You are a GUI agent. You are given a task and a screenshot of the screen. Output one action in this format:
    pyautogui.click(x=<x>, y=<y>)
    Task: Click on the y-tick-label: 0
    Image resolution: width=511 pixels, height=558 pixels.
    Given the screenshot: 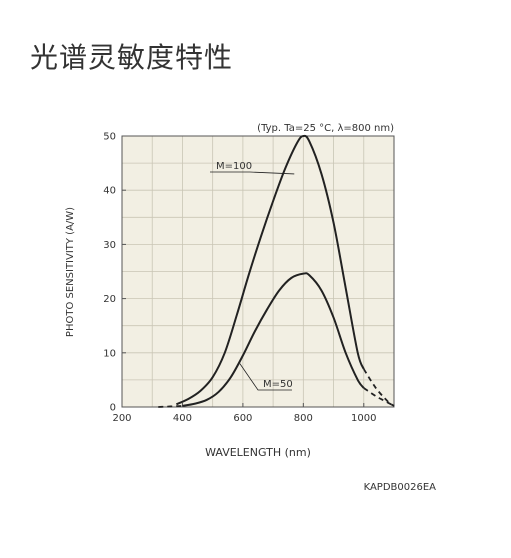 What is the action you would take?
    pyautogui.click(x=113, y=408)
    